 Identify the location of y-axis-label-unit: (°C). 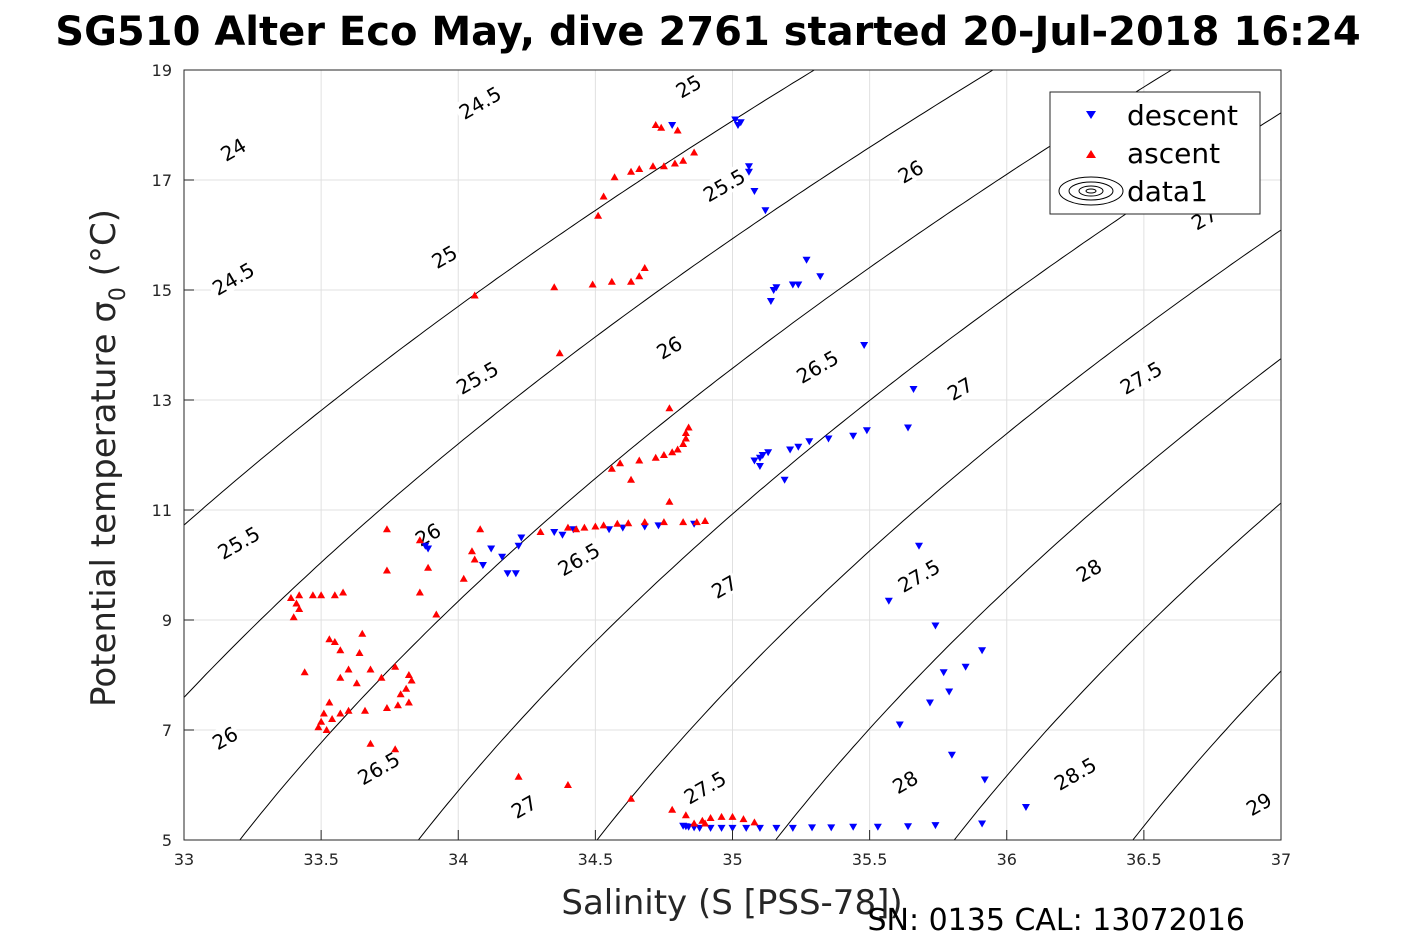
(104, 248).